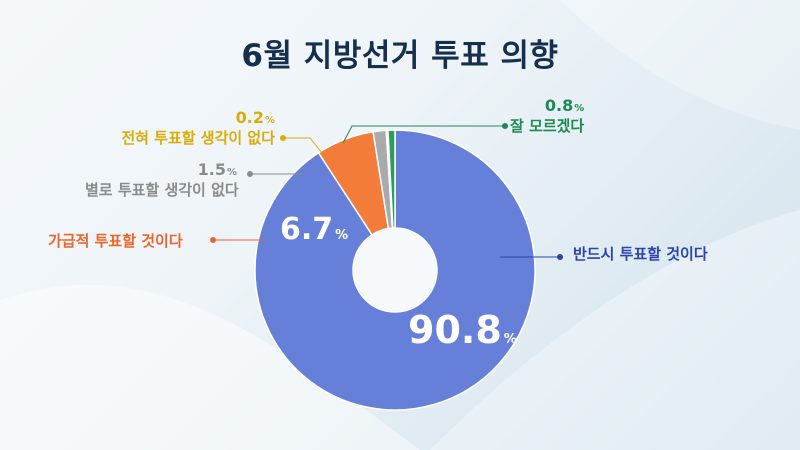 The width and height of the screenshot is (800, 450). I want to click on value-definitely: 90.8%, so click(462, 330).